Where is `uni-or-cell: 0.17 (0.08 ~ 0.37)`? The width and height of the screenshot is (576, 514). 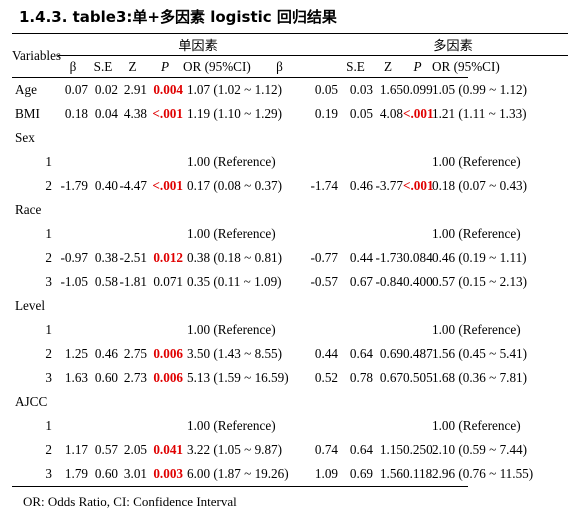
uni-or-cell: 0.17 (0.08 ~ 0.37) is located at coordinates (235, 185).